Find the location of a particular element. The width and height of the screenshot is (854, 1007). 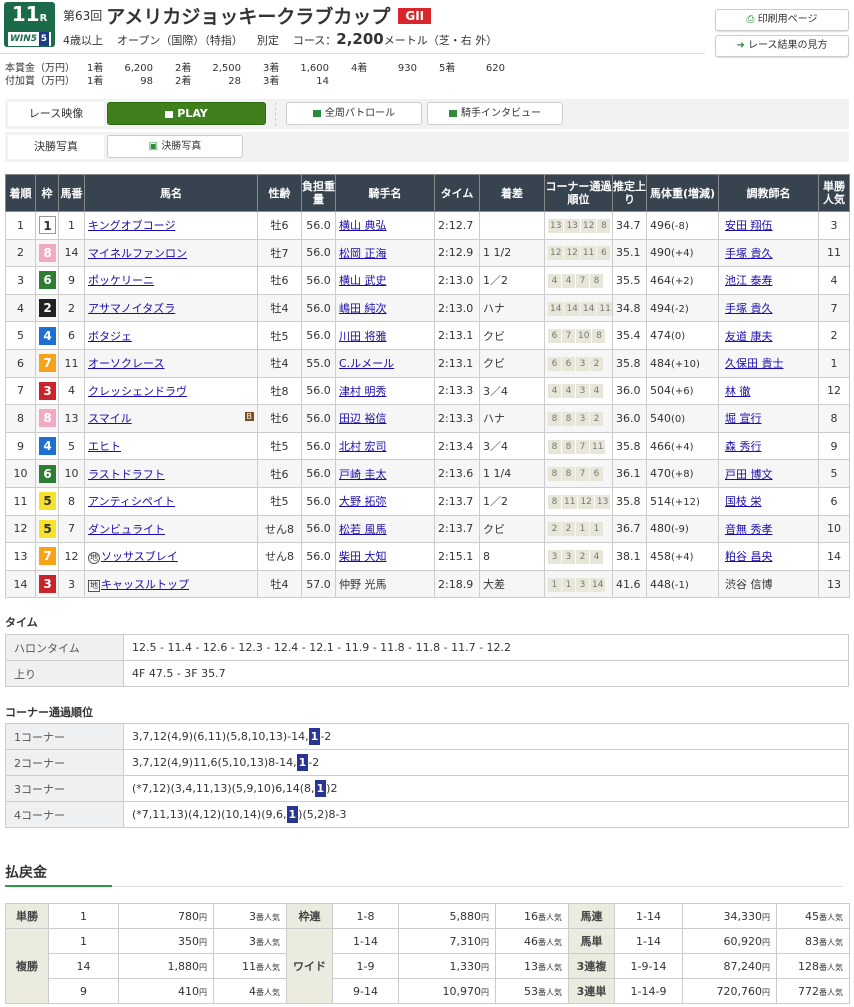

jockey-name: C.ルメール is located at coordinates (367, 364).